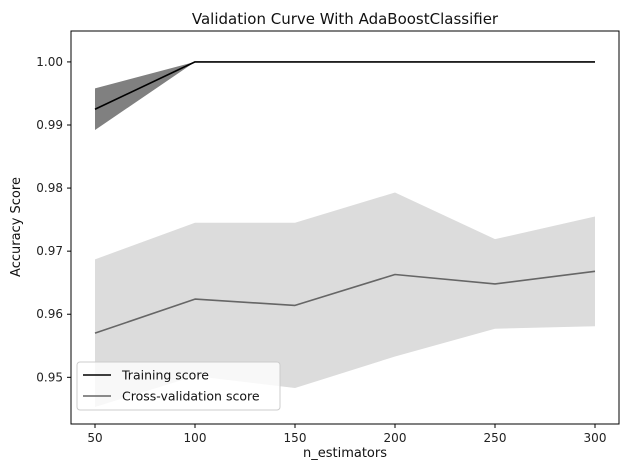 The width and height of the screenshot is (630, 470). What do you see at coordinates (165, 375) in the screenshot?
I see `legend-label: Training score` at bounding box center [165, 375].